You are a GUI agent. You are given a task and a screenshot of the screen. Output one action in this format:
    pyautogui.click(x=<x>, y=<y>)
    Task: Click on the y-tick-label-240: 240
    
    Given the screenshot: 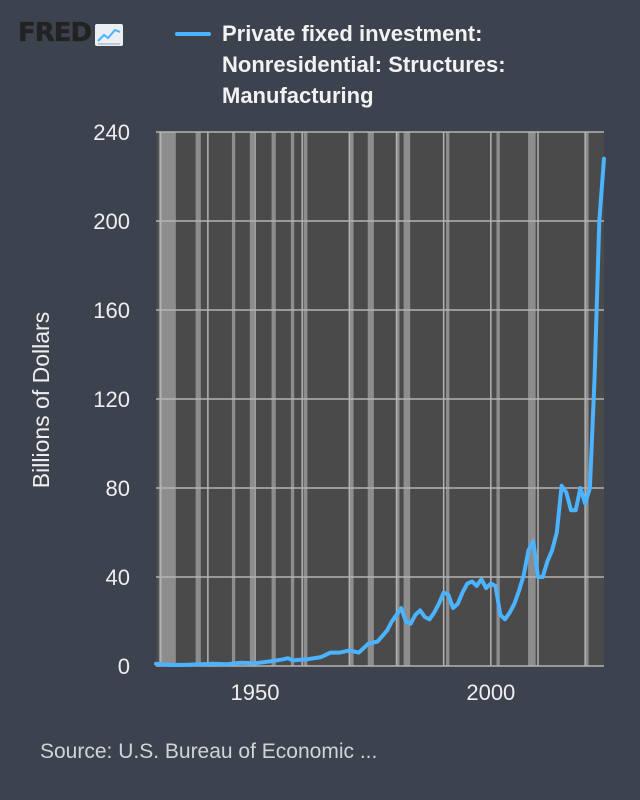 What is the action you would take?
    pyautogui.click(x=111, y=132)
    